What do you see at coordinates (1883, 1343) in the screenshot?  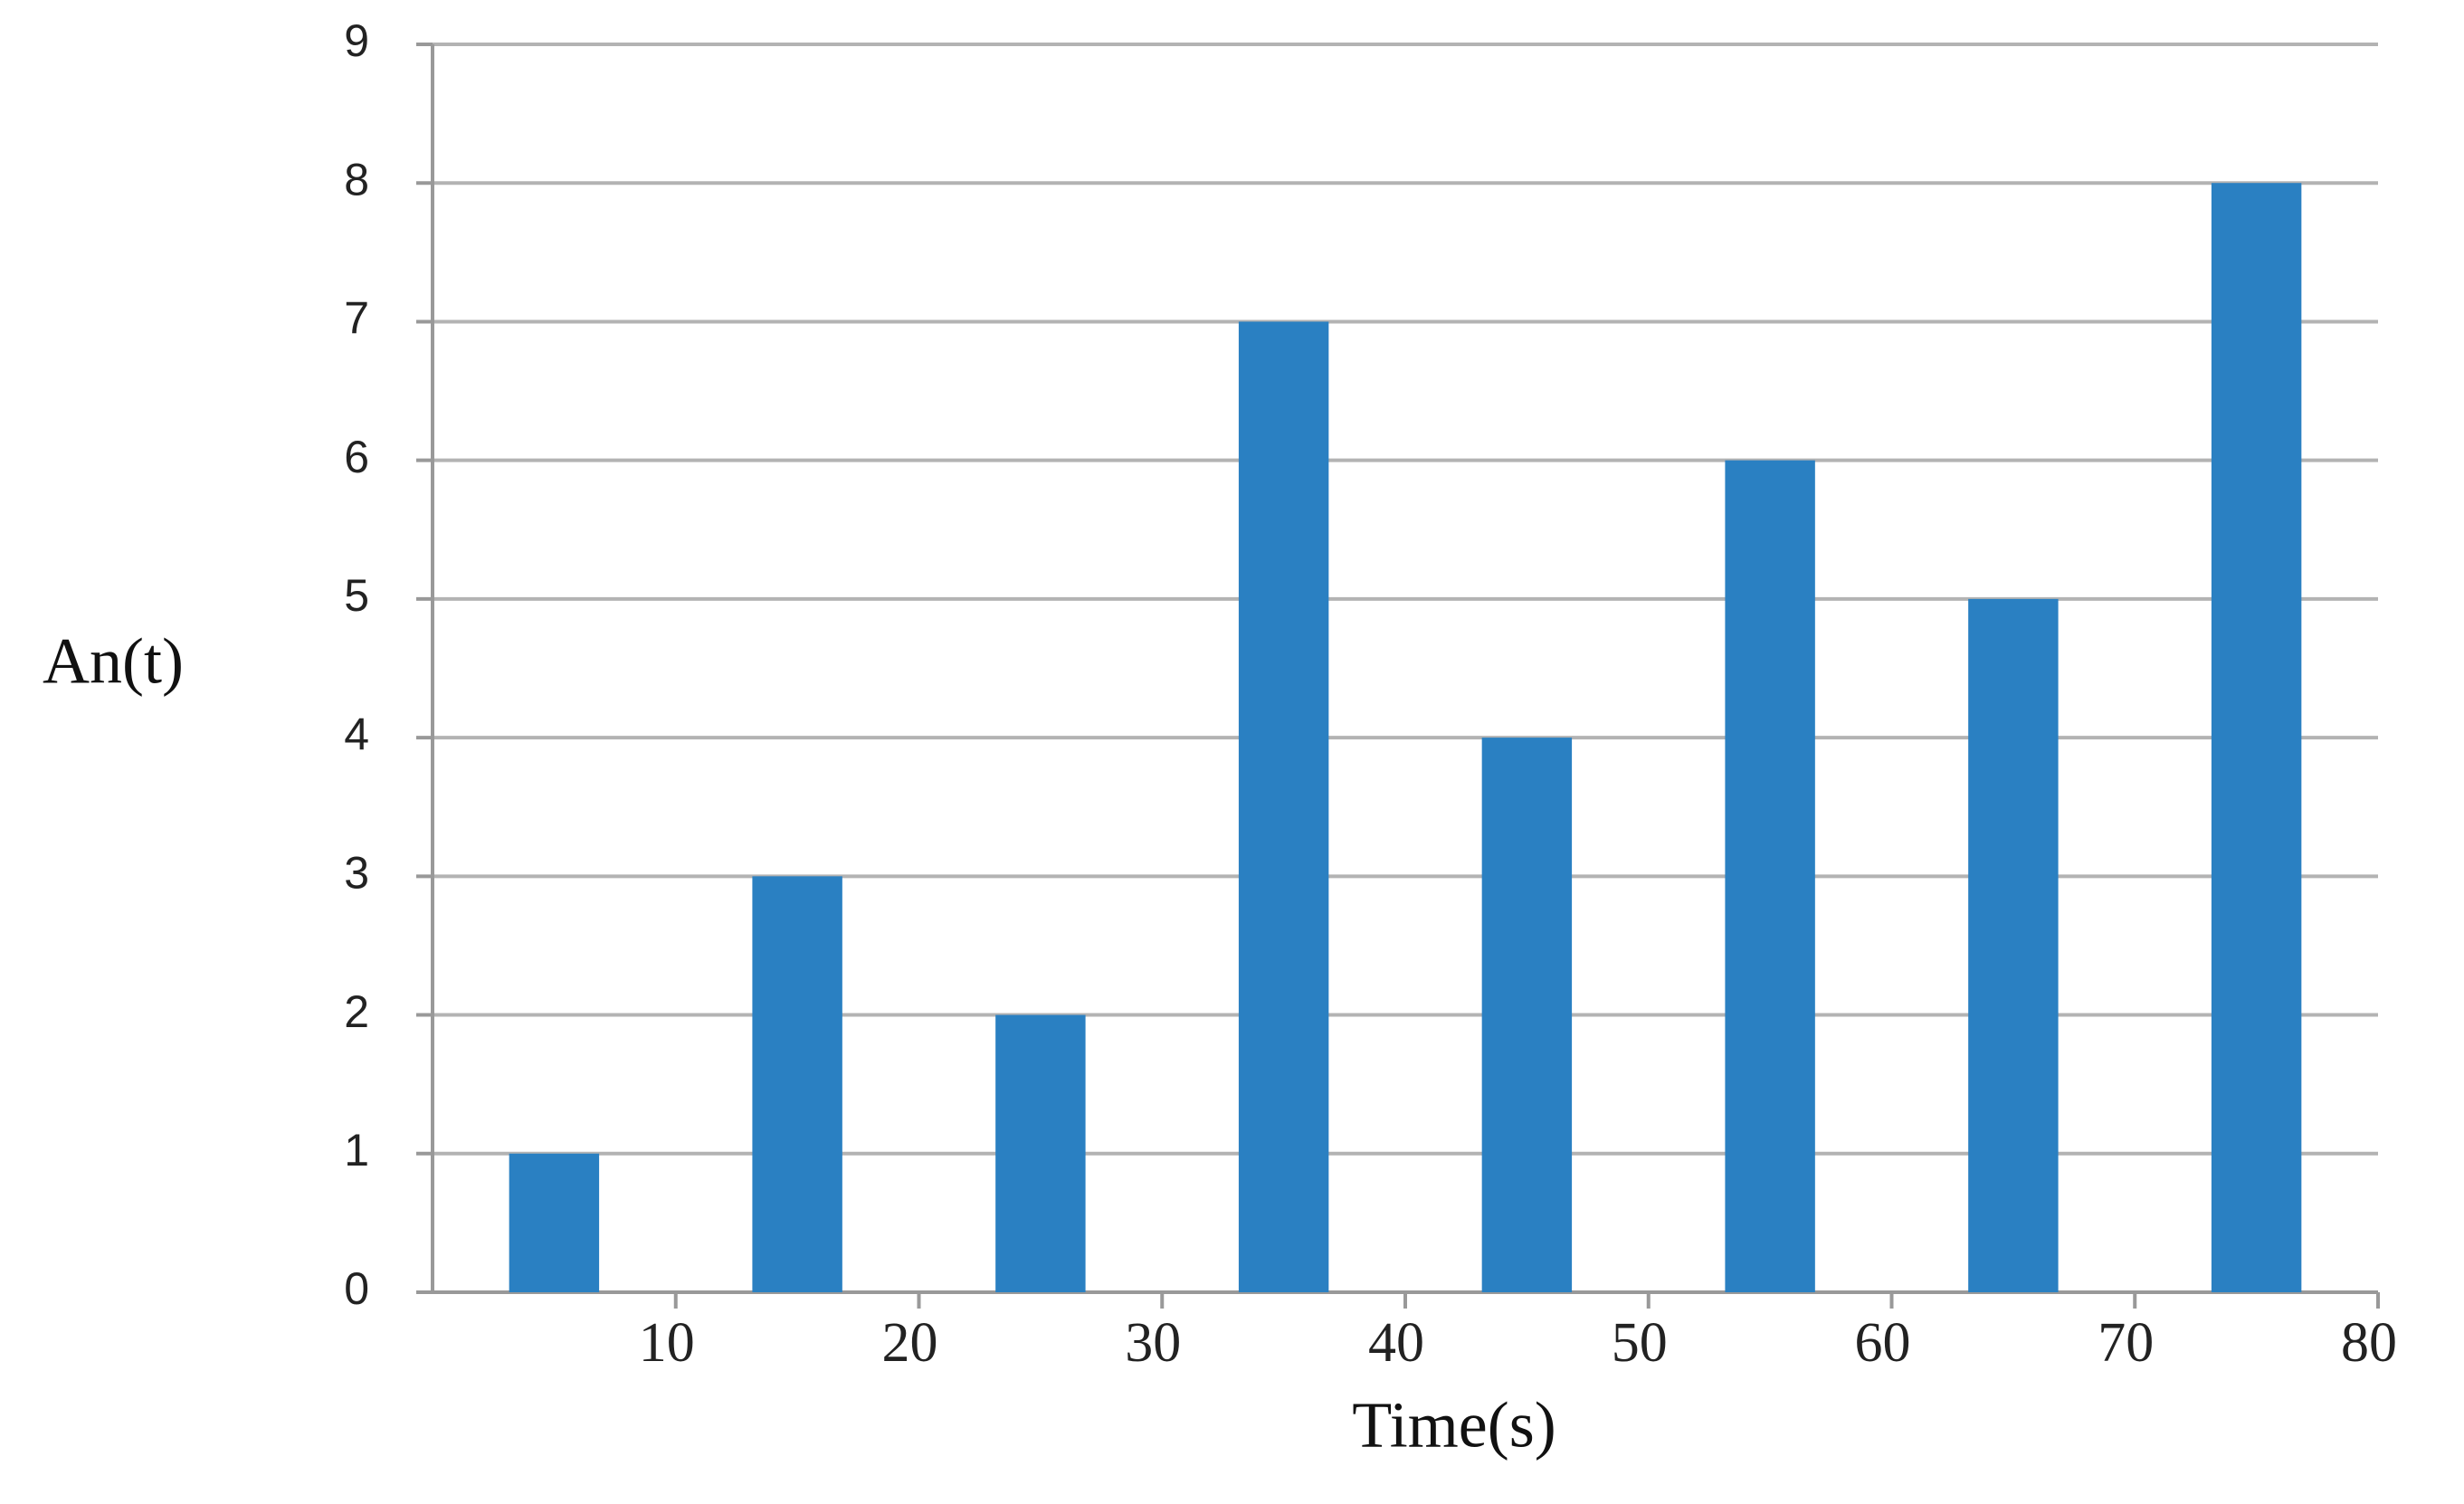 I see `x-tick-label: 60` at bounding box center [1883, 1343].